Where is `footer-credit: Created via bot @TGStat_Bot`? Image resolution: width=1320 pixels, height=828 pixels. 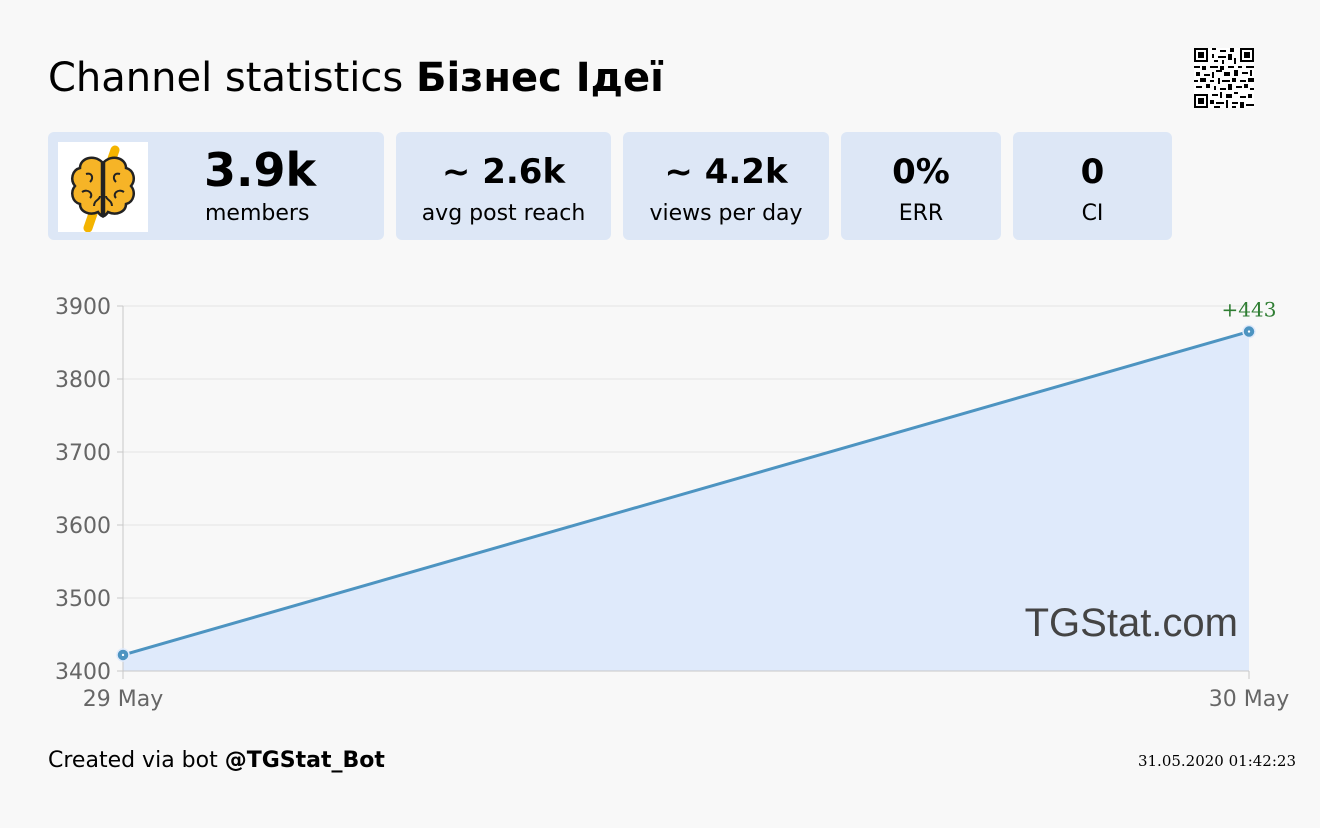
footer-credit: Created via bot @TGStat_Bot is located at coordinates (216, 761).